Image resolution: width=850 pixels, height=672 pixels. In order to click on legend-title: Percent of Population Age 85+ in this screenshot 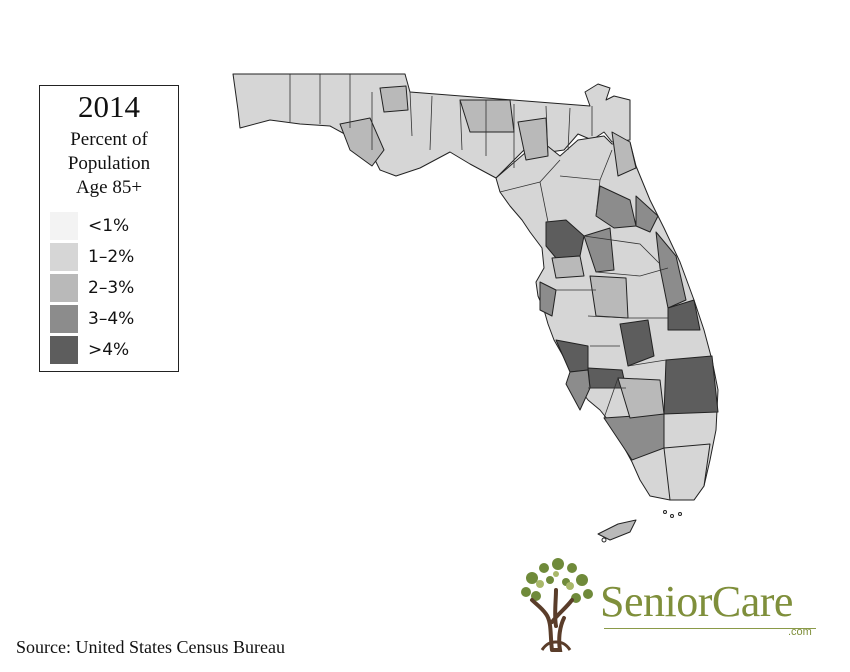, I will do `click(109, 164)`.